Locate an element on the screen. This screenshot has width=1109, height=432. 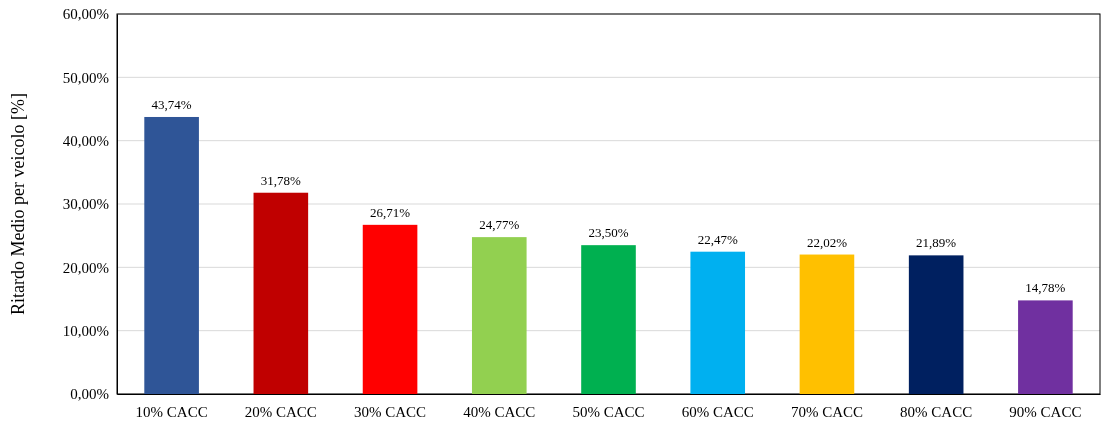
data-label: 22,47% is located at coordinates (717, 239).